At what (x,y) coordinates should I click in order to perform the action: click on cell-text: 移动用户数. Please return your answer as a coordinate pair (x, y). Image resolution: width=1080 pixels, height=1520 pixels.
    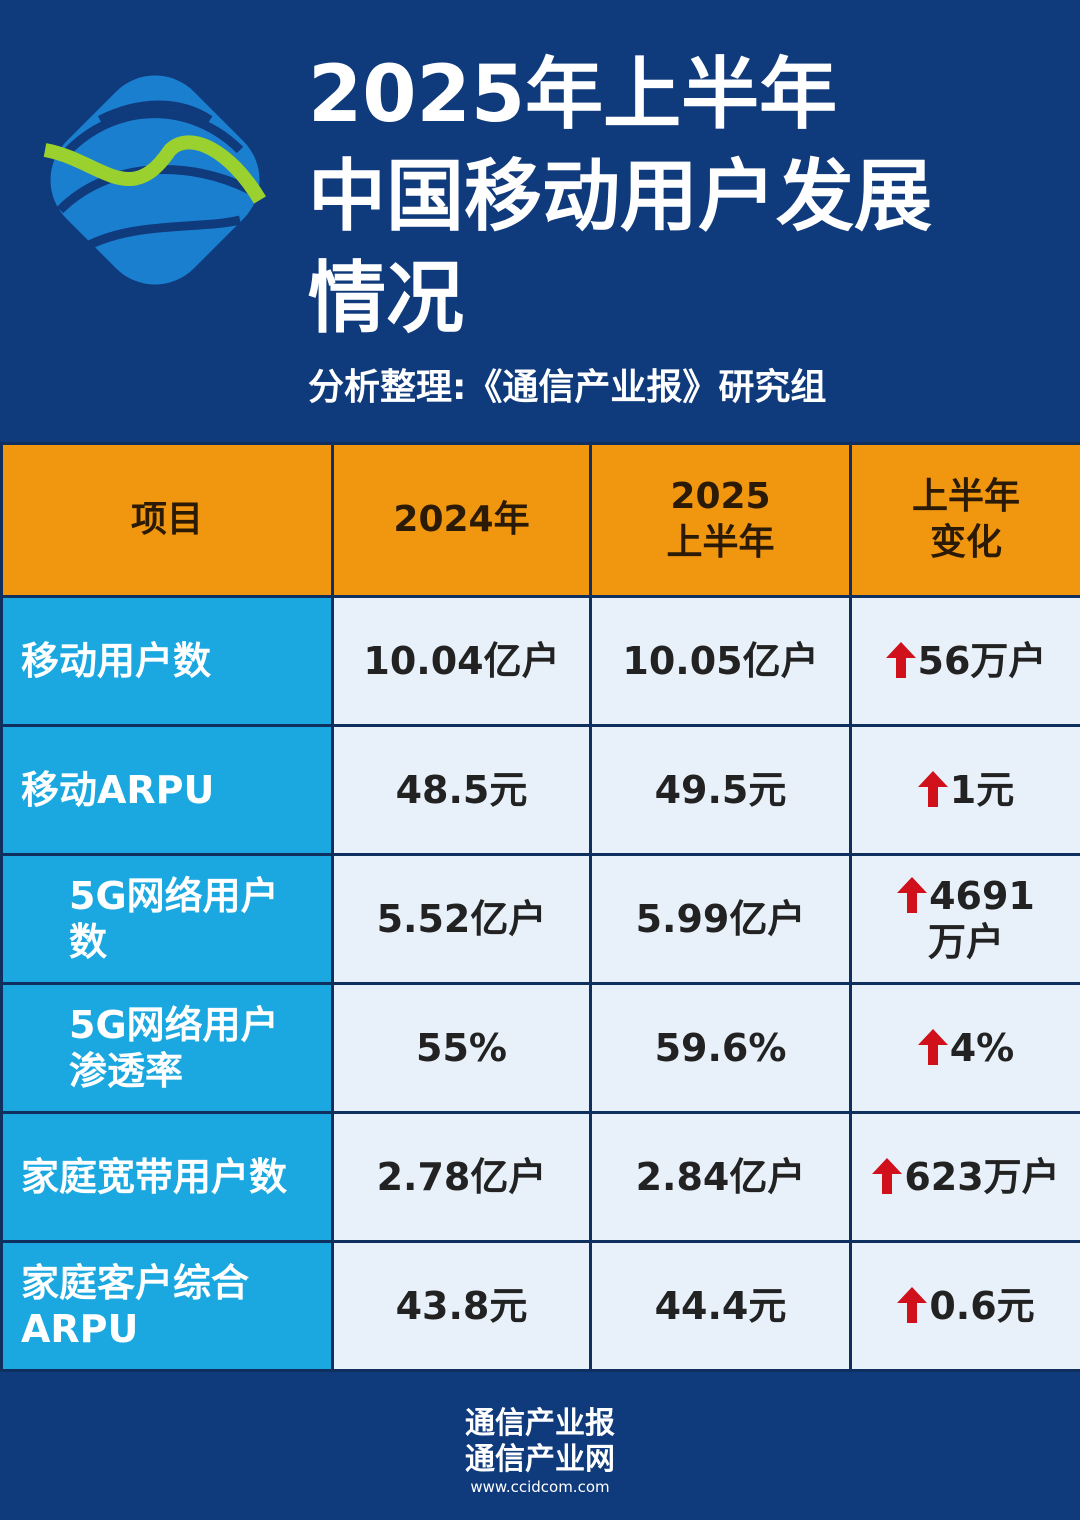
    Looking at the image, I should click on (116, 661).